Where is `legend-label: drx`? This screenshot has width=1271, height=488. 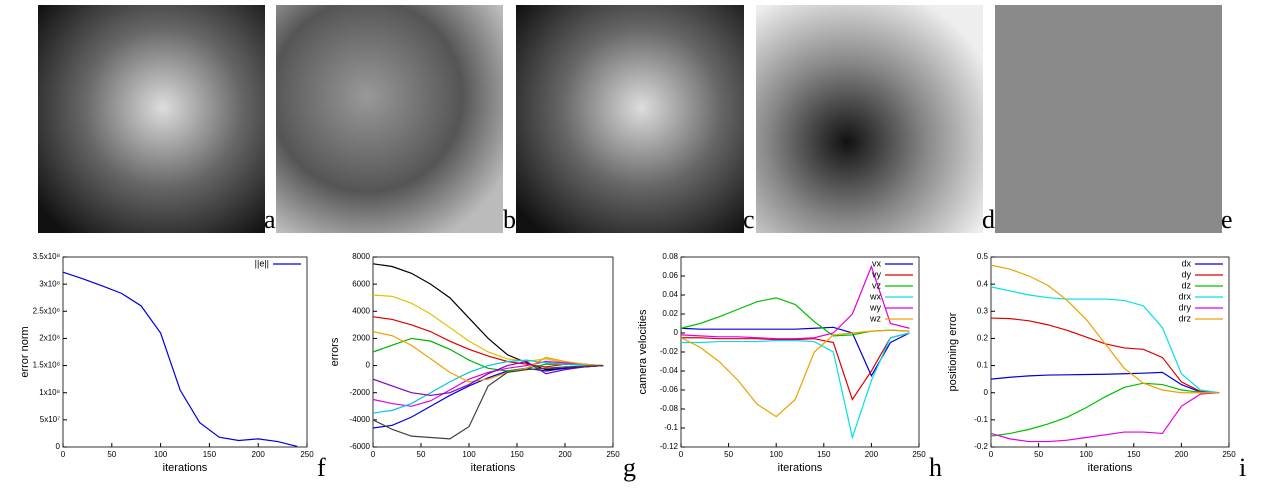 legend-label: drx is located at coordinates (1184, 296).